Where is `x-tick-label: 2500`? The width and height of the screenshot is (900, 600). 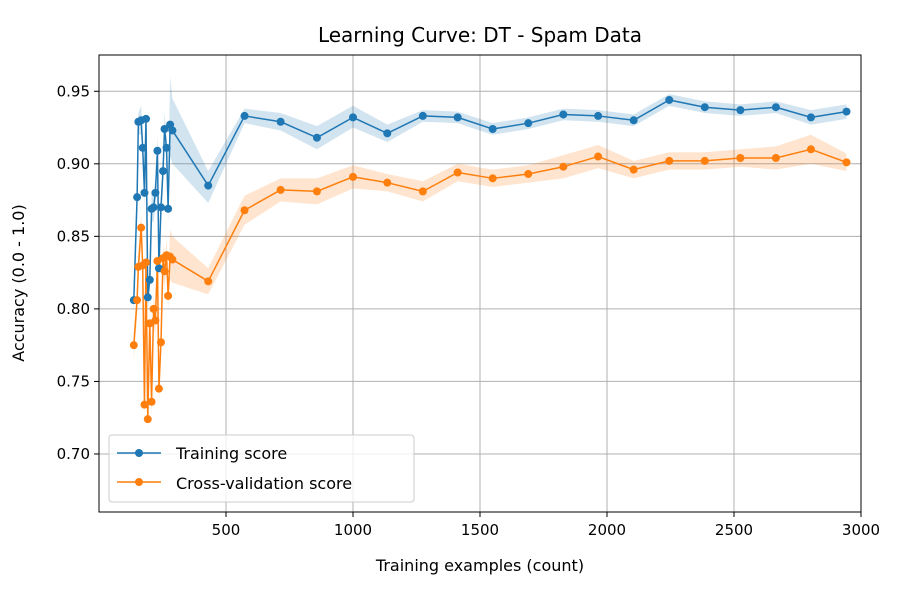
x-tick-label: 2500 is located at coordinates (734, 530).